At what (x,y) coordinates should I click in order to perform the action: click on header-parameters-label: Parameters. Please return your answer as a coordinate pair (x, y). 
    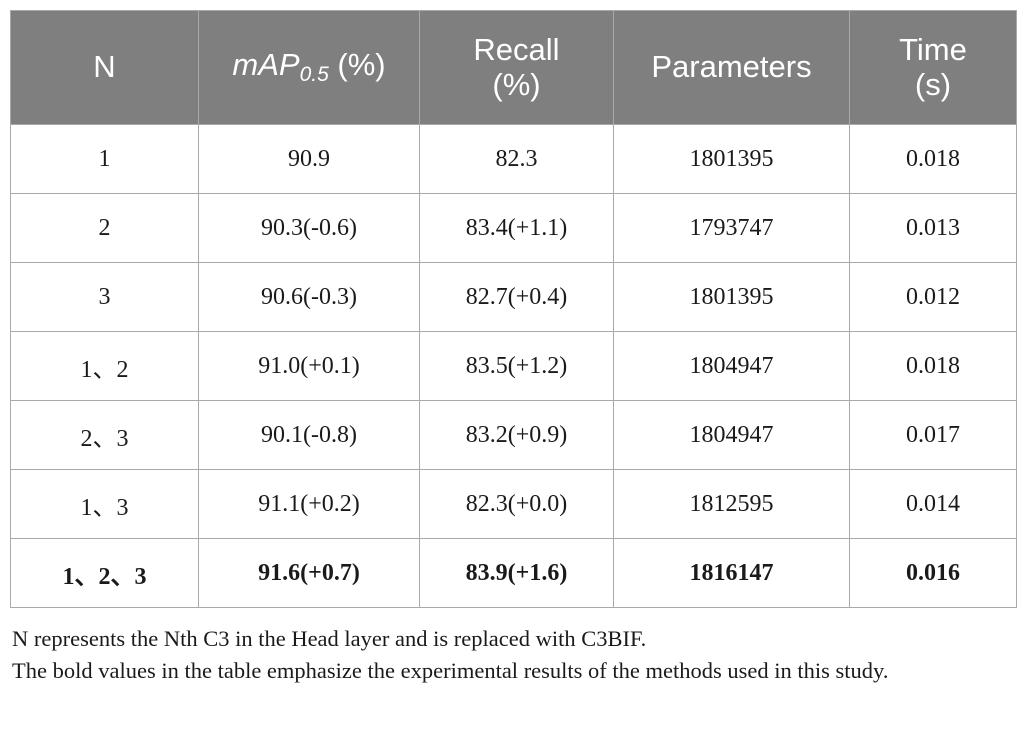
    Looking at the image, I should click on (731, 67).